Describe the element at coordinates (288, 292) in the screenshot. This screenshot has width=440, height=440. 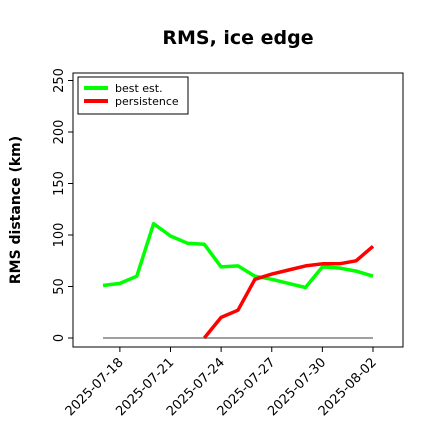
I see `series-line-persistence` at that location.